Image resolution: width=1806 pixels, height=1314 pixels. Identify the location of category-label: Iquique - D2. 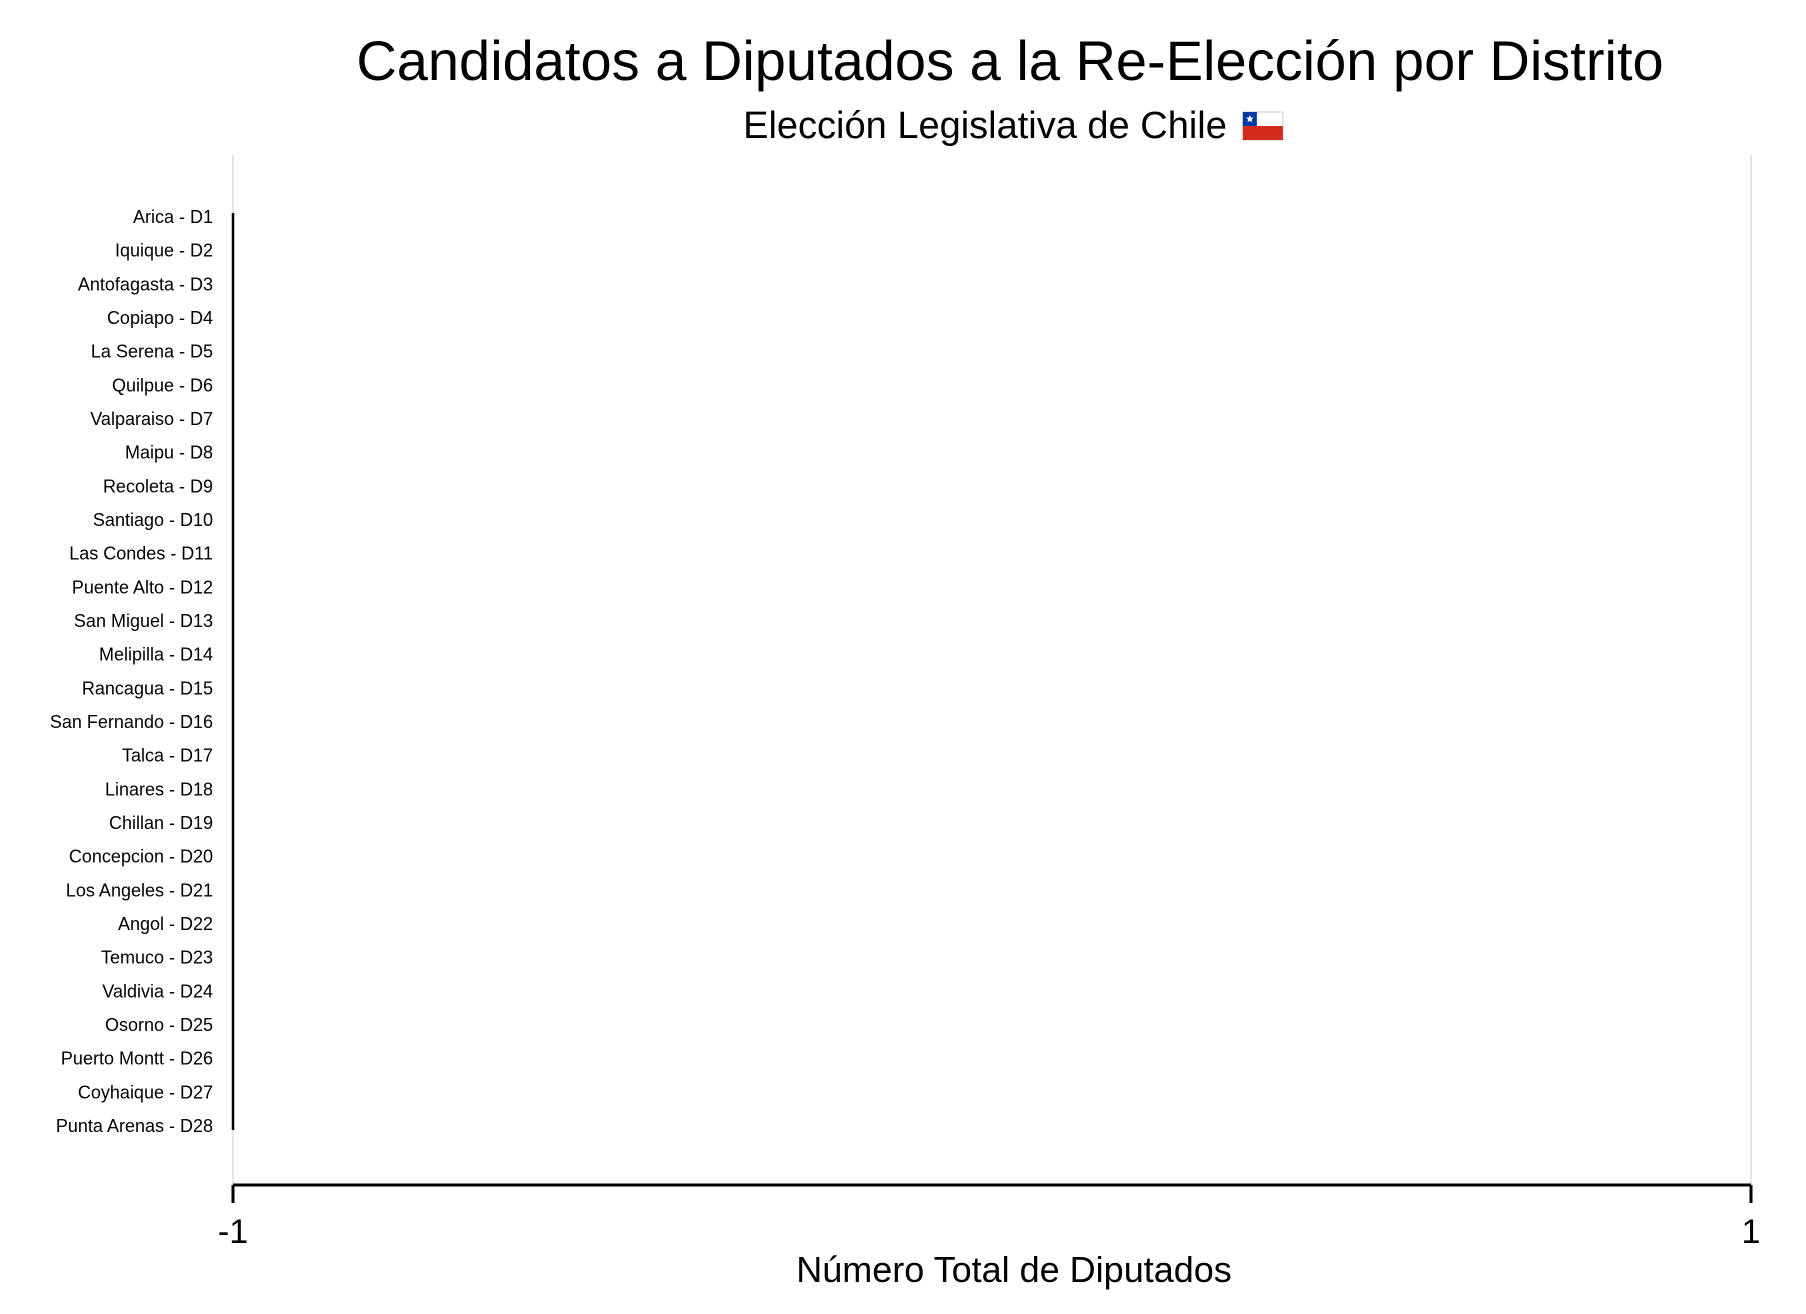
(164, 251).